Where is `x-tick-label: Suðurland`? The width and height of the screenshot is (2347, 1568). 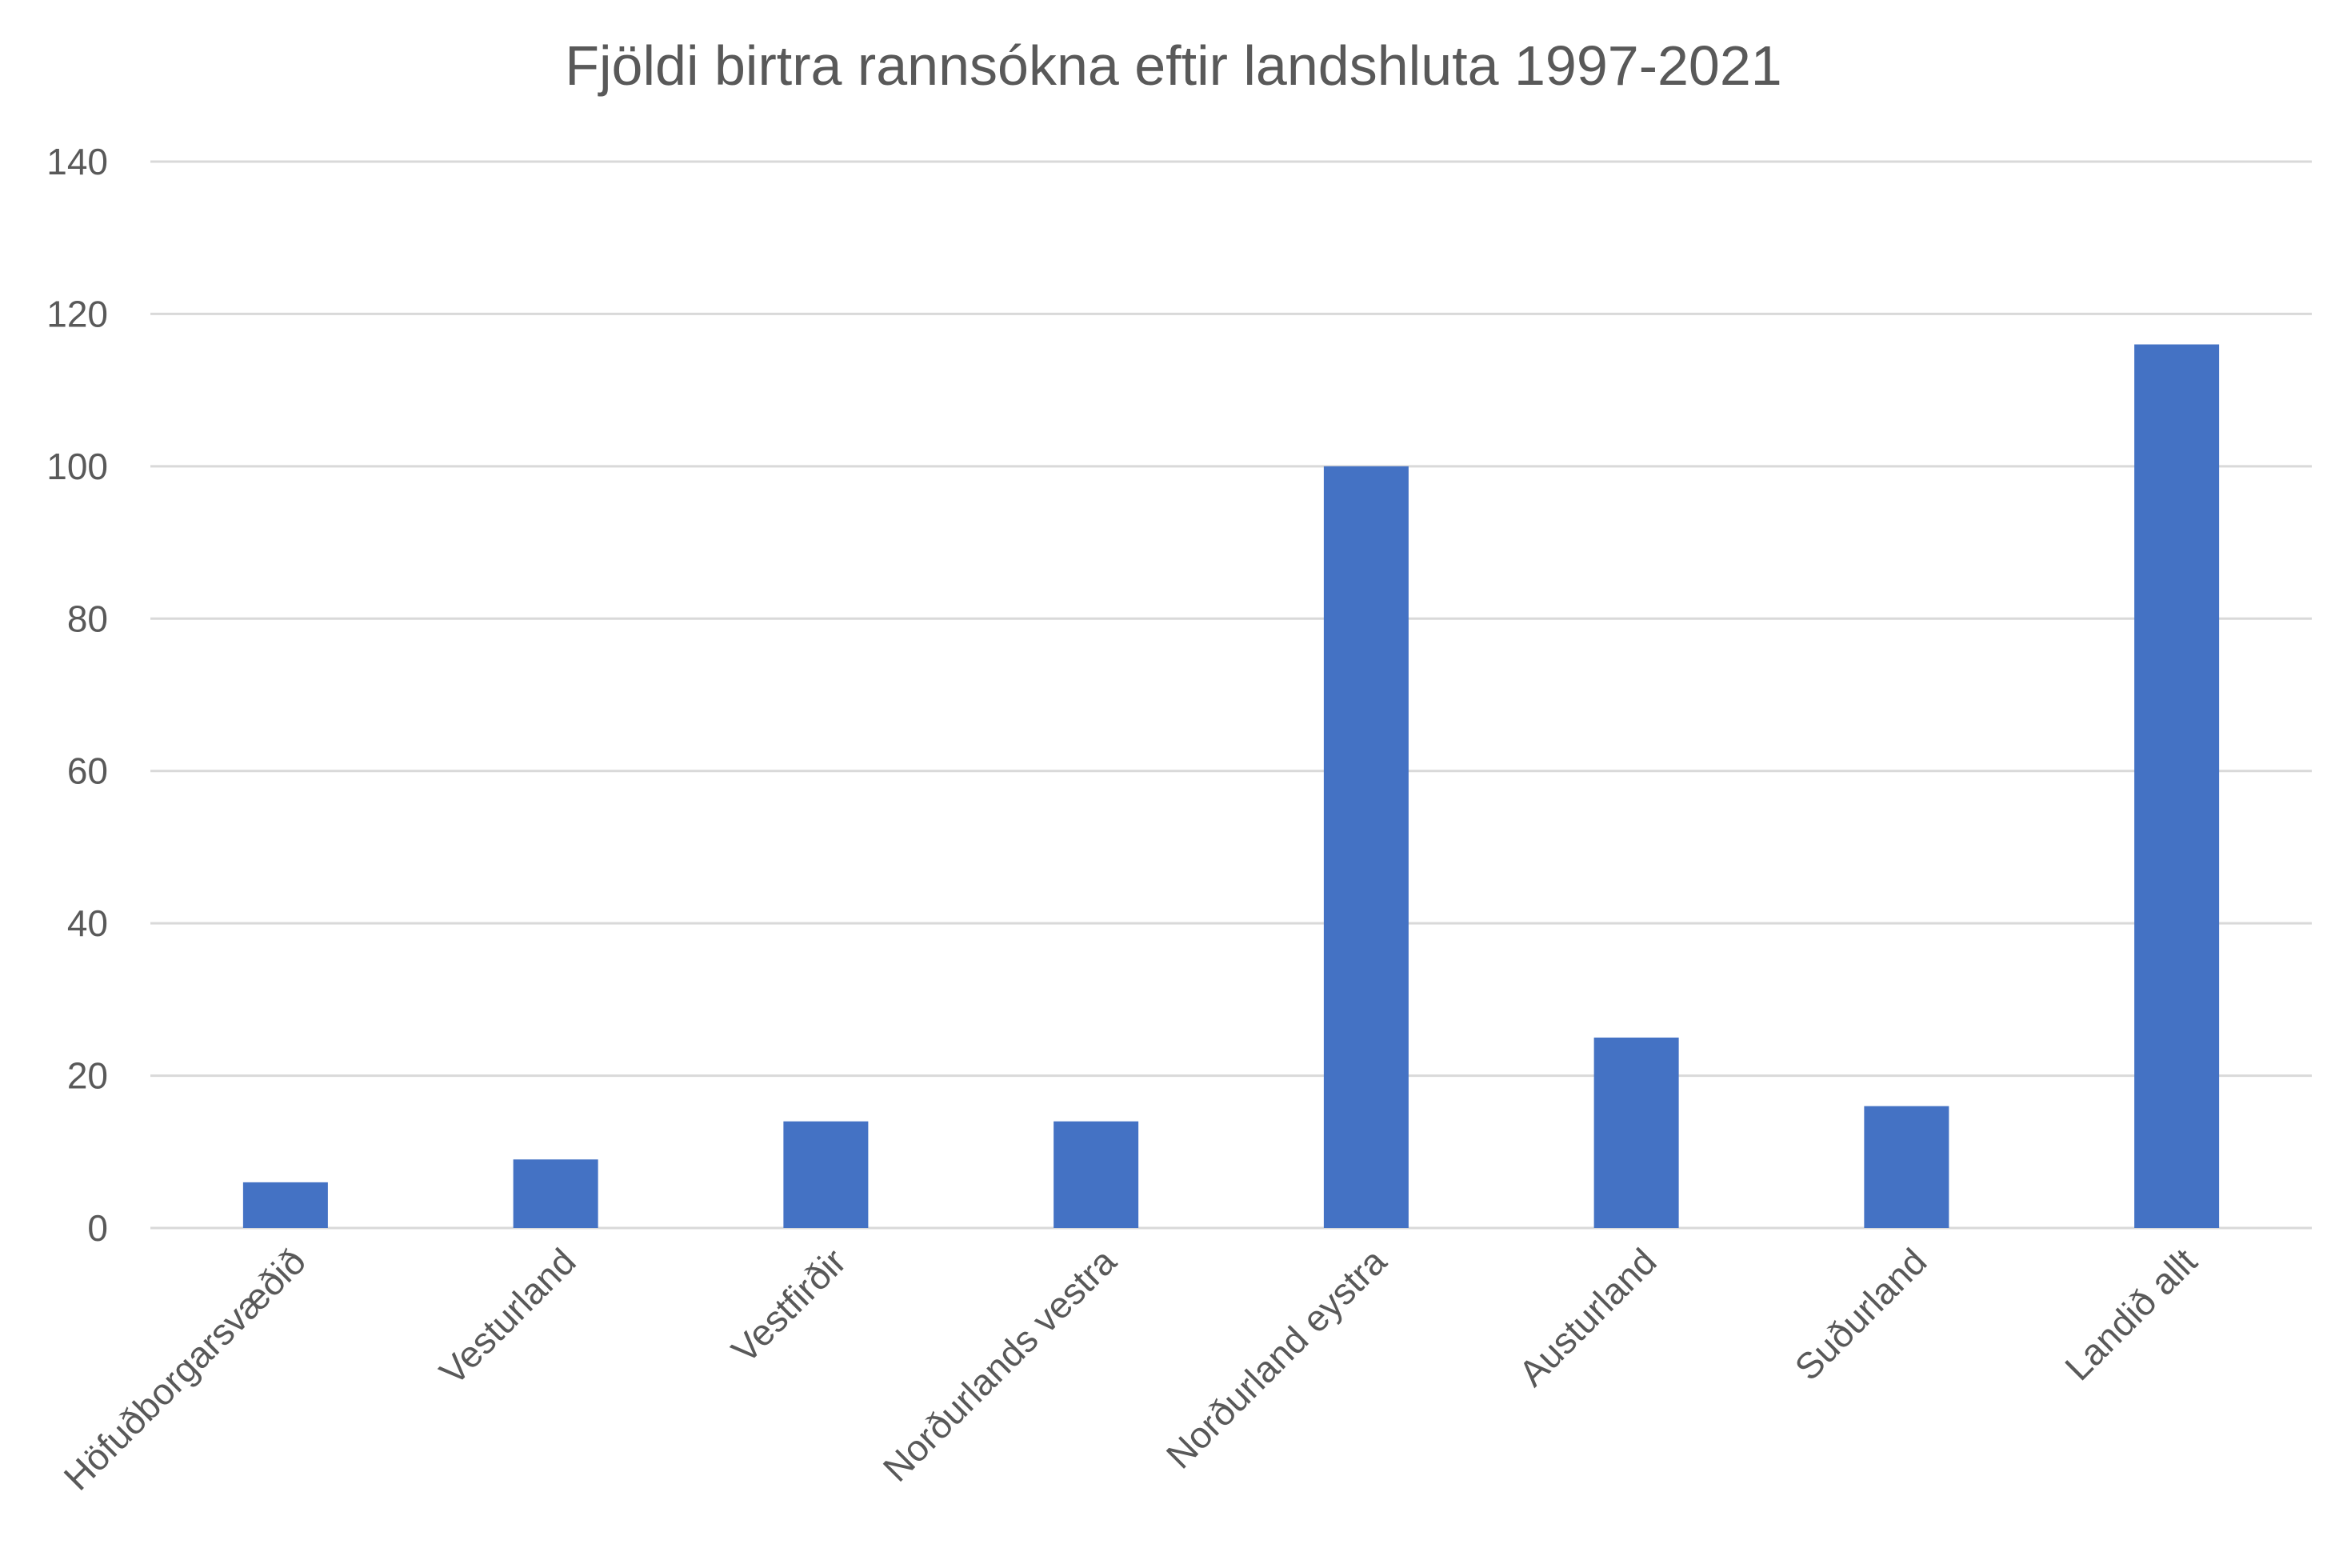 x-tick-label: Suðurland is located at coordinates (1860, 1314).